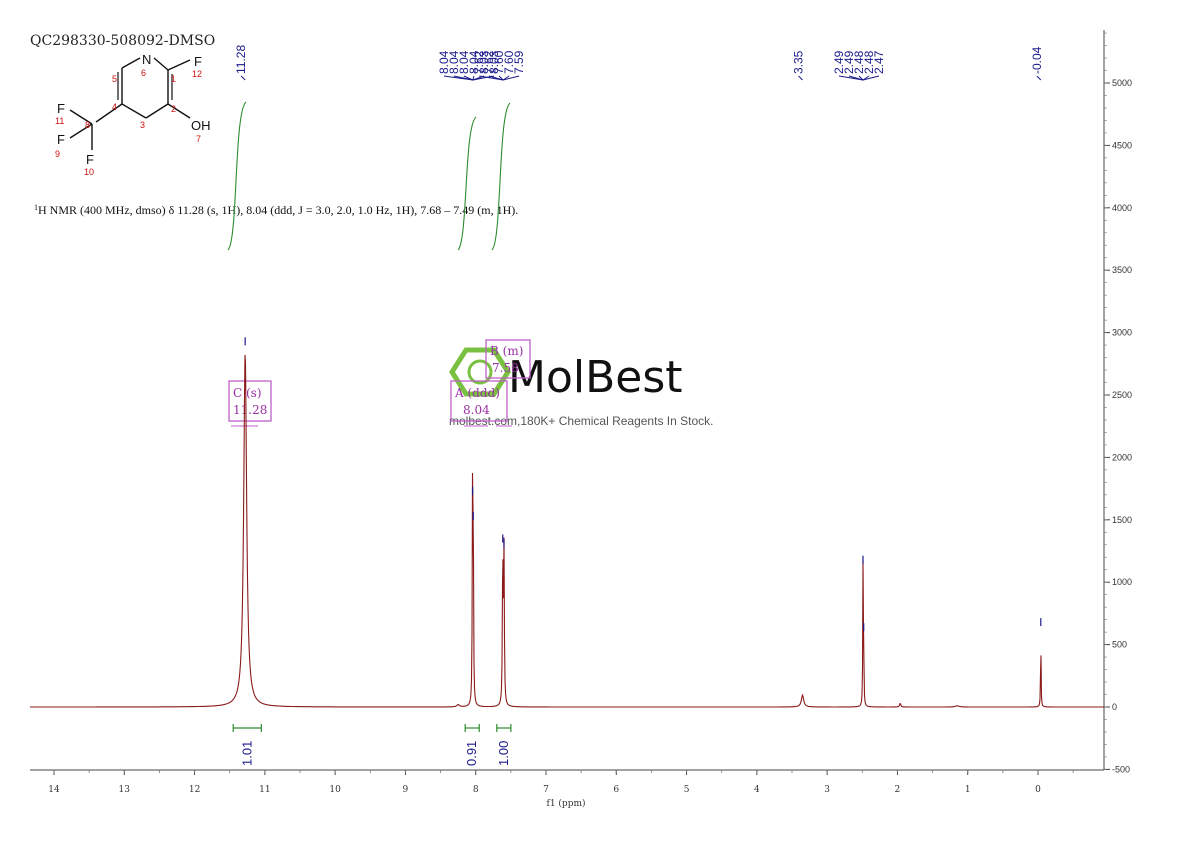 This screenshot has height=841, width=1190. I want to click on y-tick-label: -500, so click(1121, 769).